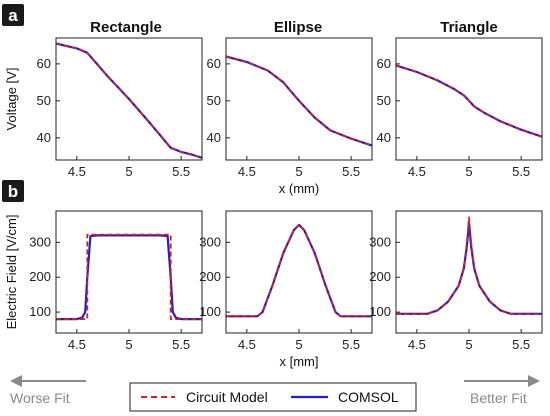  I want to click on worse-fit-indicator: Worse Fit, so click(48, 390).